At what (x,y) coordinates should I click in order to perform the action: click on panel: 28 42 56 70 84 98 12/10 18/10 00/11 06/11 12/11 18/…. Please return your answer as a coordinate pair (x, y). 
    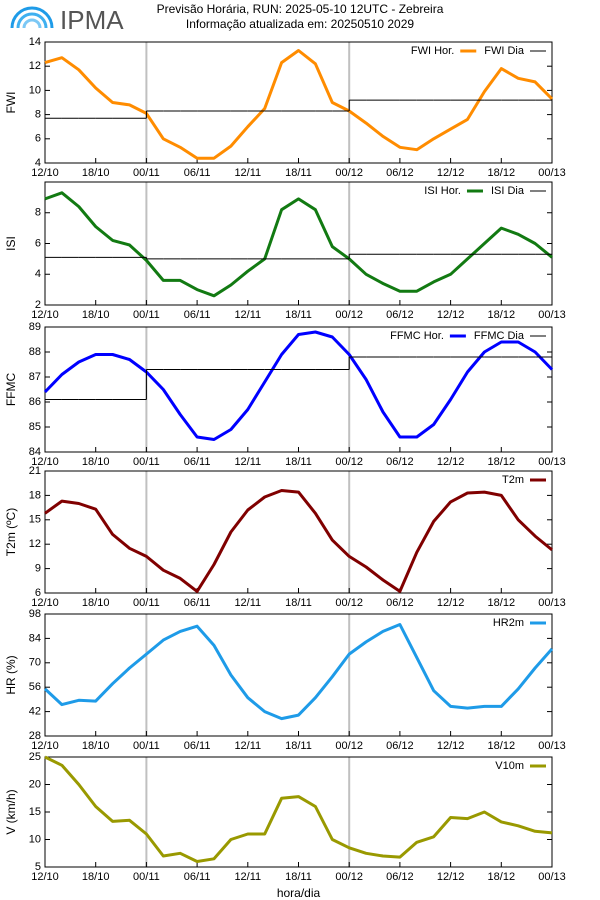
    Looking at the image, I should click on (285, 680).